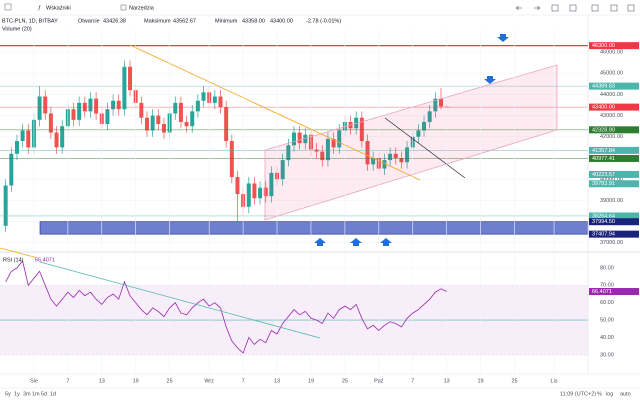 Image resolution: width=640 pixels, height=400 pixels. Describe the element at coordinates (89, 21) in the screenshot. I see `open-label: Otwarcie` at that location.